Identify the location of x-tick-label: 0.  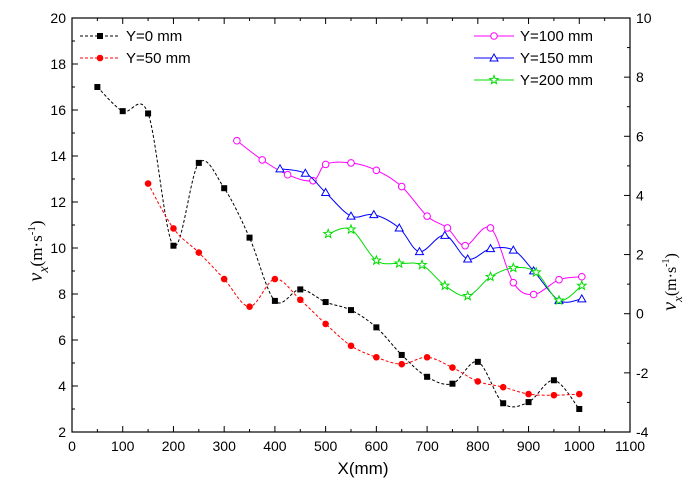
(72, 446).